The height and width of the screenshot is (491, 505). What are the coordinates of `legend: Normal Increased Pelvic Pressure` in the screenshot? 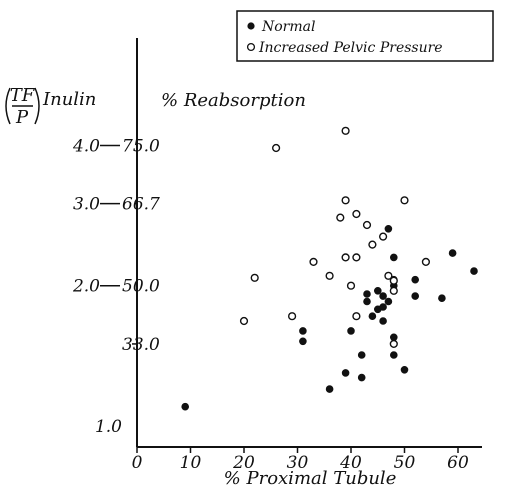 It's located at (365, 36).